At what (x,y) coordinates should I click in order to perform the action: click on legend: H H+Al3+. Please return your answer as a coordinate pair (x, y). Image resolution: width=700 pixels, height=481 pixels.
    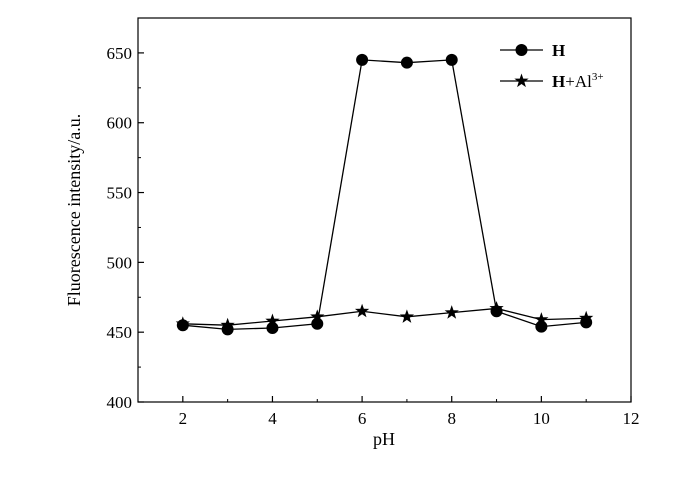
    Looking at the image, I should click on (552, 66).